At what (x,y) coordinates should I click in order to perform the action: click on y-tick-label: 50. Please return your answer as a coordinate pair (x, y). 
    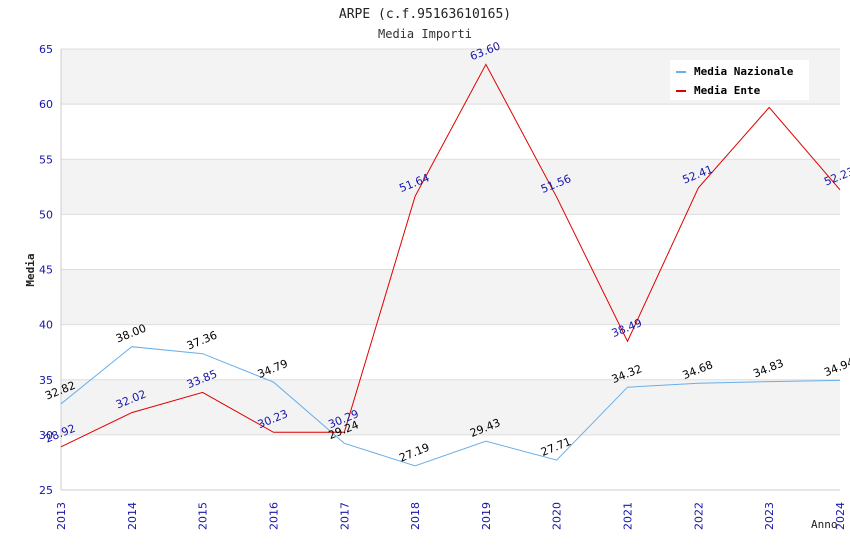
    Looking at the image, I should click on (46, 214).